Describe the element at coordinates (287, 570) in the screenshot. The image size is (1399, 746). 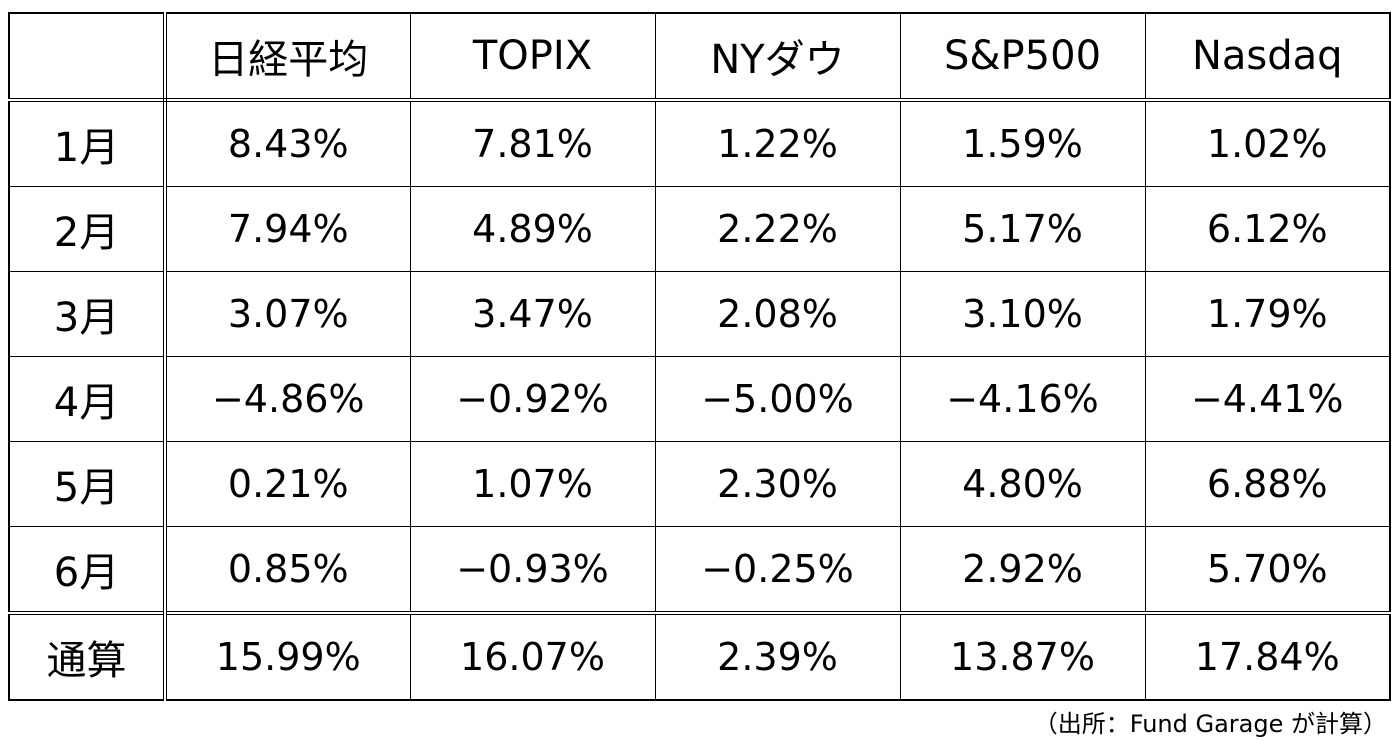
I see `table-cell: 0.85%` at that location.